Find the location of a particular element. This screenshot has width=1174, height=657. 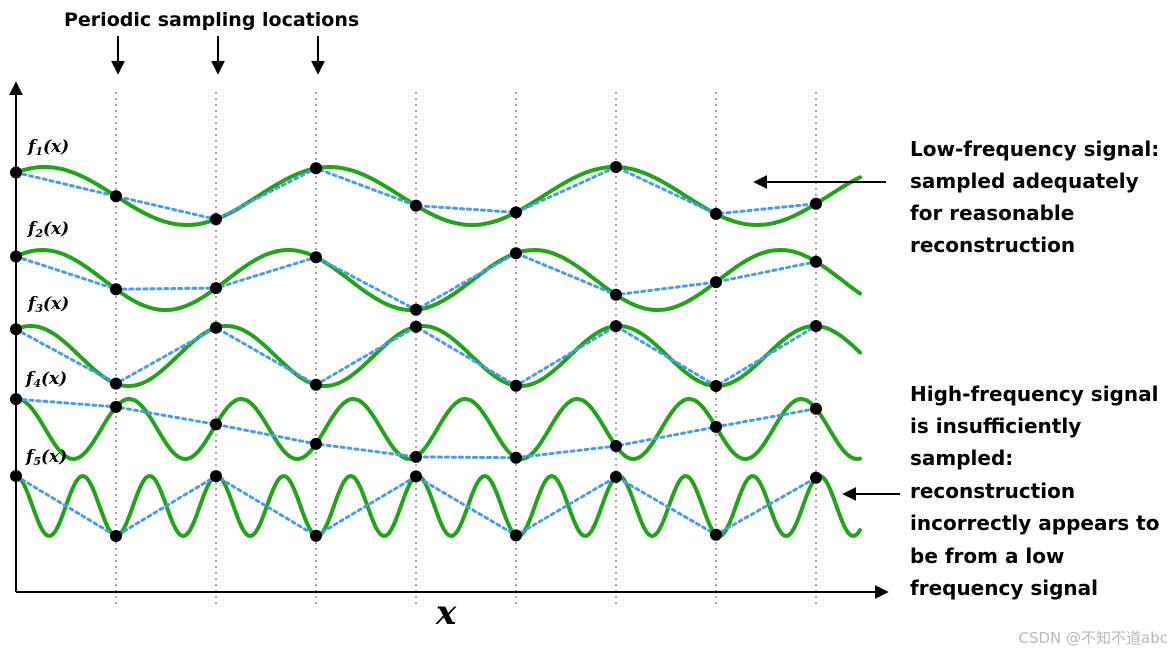

high-note-line-7: frequency signal is located at coordinates (1004, 588).